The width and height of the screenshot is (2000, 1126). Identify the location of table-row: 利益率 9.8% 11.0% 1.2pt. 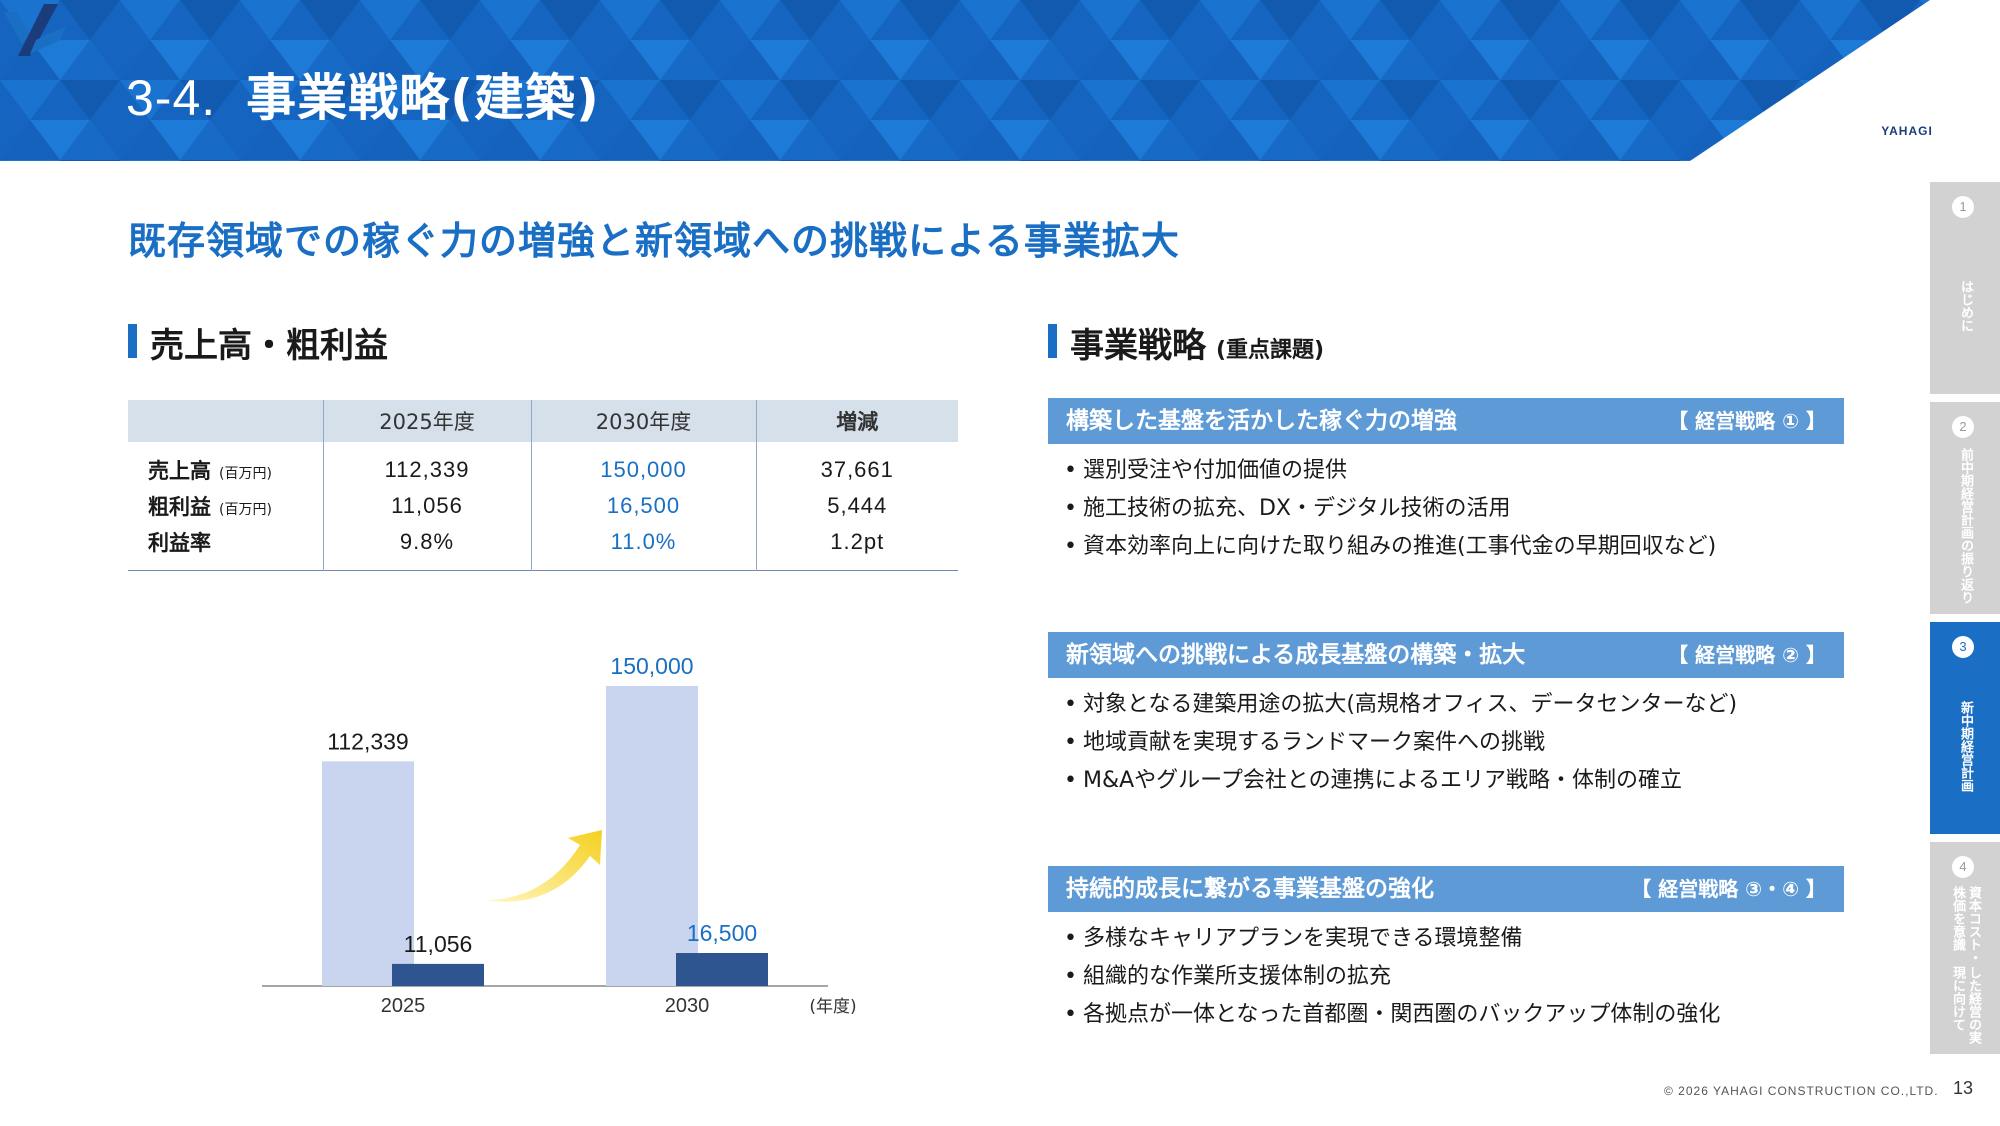
(543, 547).